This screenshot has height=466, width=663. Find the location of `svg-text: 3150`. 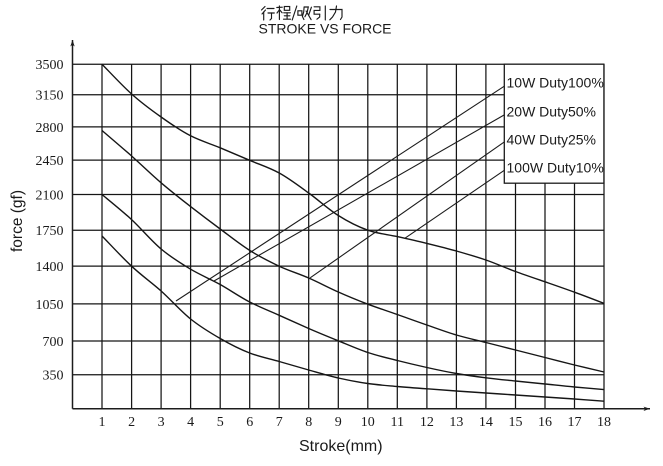

svg-text: 3150 is located at coordinates (50, 96).